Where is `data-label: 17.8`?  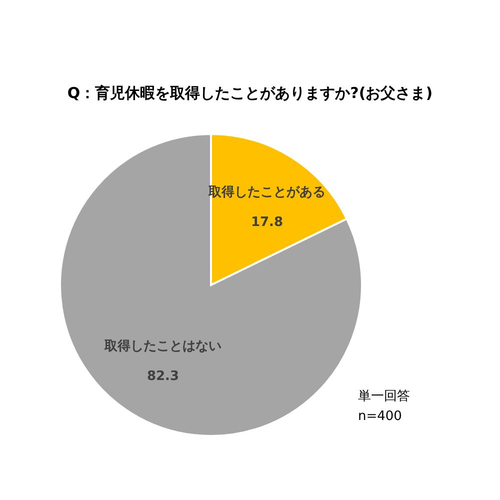 data-label: 17.8 is located at coordinates (267, 222).